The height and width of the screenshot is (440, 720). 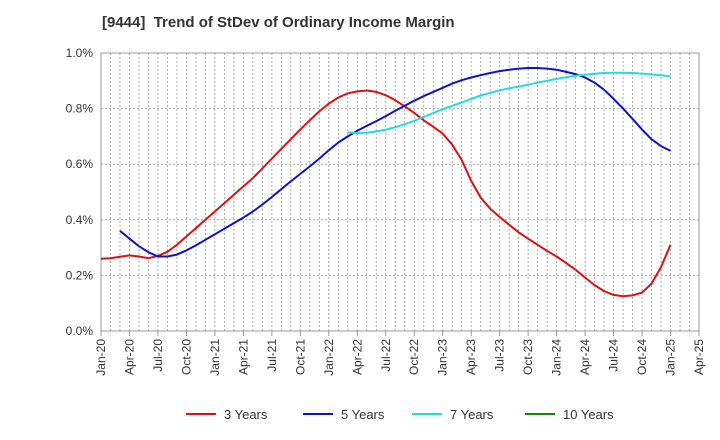 I want to click on x-tick-label: Oct-23, so click(x=528, y=357).